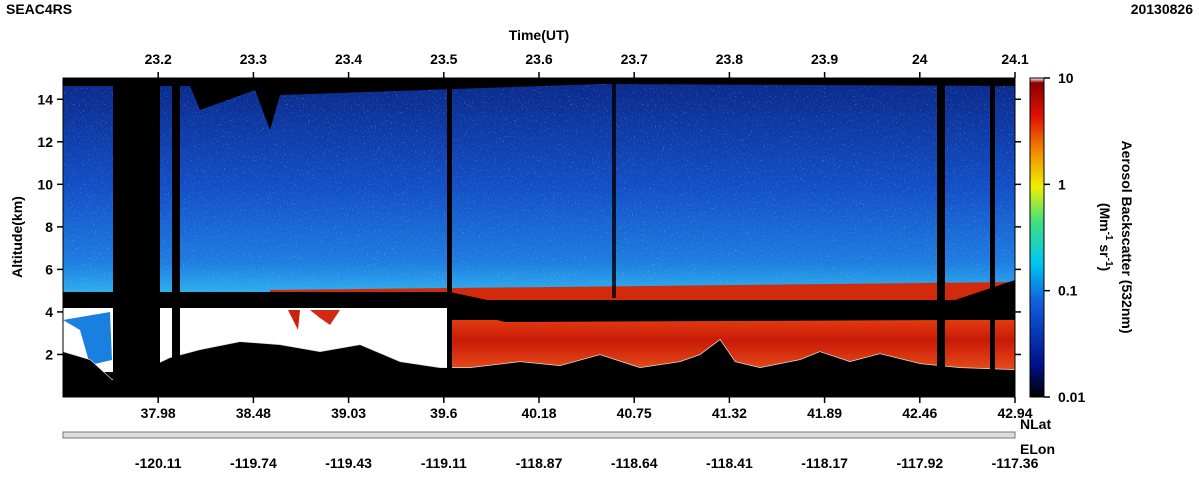 This screenshot has height=477, width=1199. What do you see at coordinates (49, 312) in the screenshot?
I see `y-tick-label: 4` at bounding box center [49, 312].